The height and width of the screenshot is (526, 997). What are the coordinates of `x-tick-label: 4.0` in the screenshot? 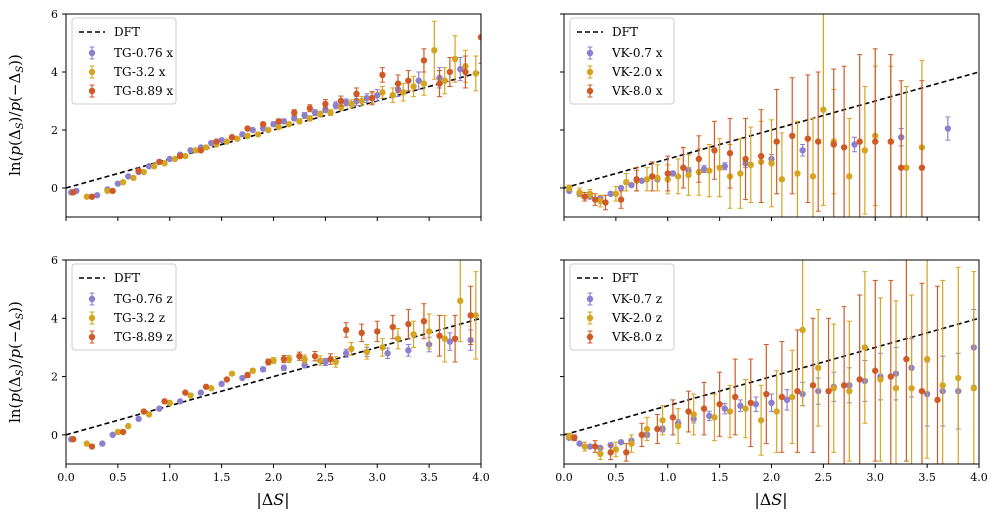 It's located at (979, 477).